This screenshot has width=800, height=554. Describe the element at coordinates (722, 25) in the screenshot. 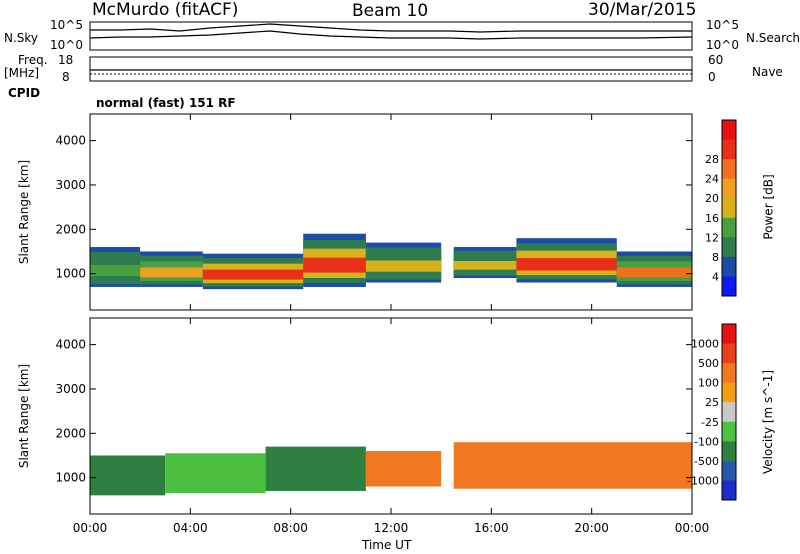

I see `nsearch-tick-high: 10^5` at that location.